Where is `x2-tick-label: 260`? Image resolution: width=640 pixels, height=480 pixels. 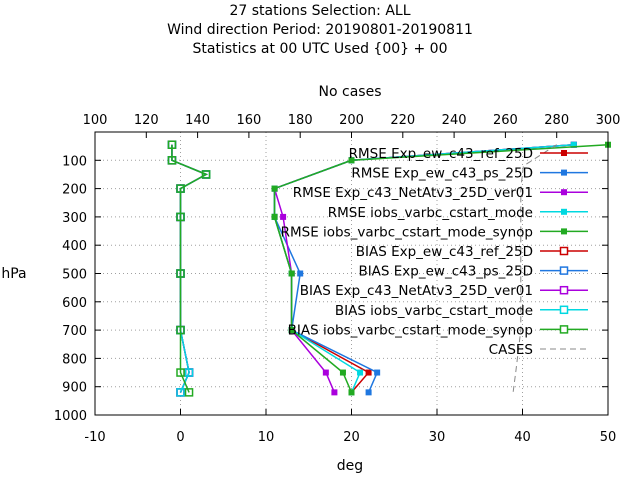 x2-tick-label: 260 is located at coordinates (505, 120).